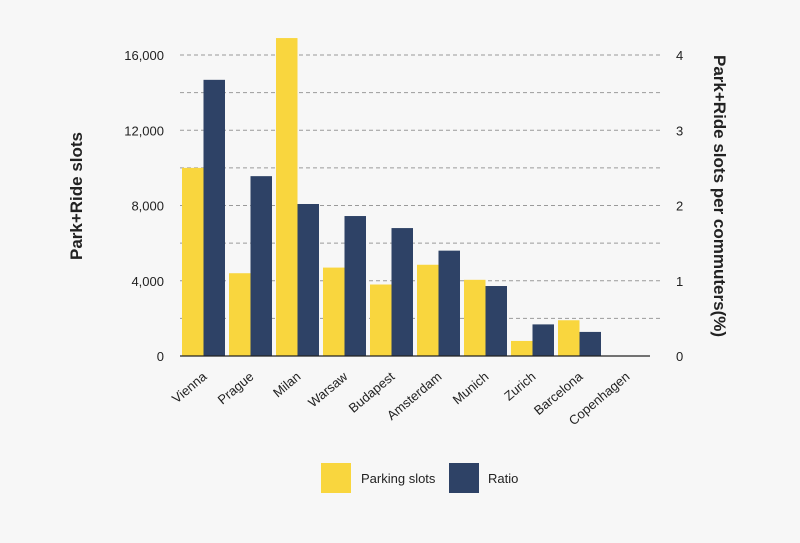 This screenshot has height=543, width=800. I want to click on x-tick-label: Zurich, so click(519, 386).